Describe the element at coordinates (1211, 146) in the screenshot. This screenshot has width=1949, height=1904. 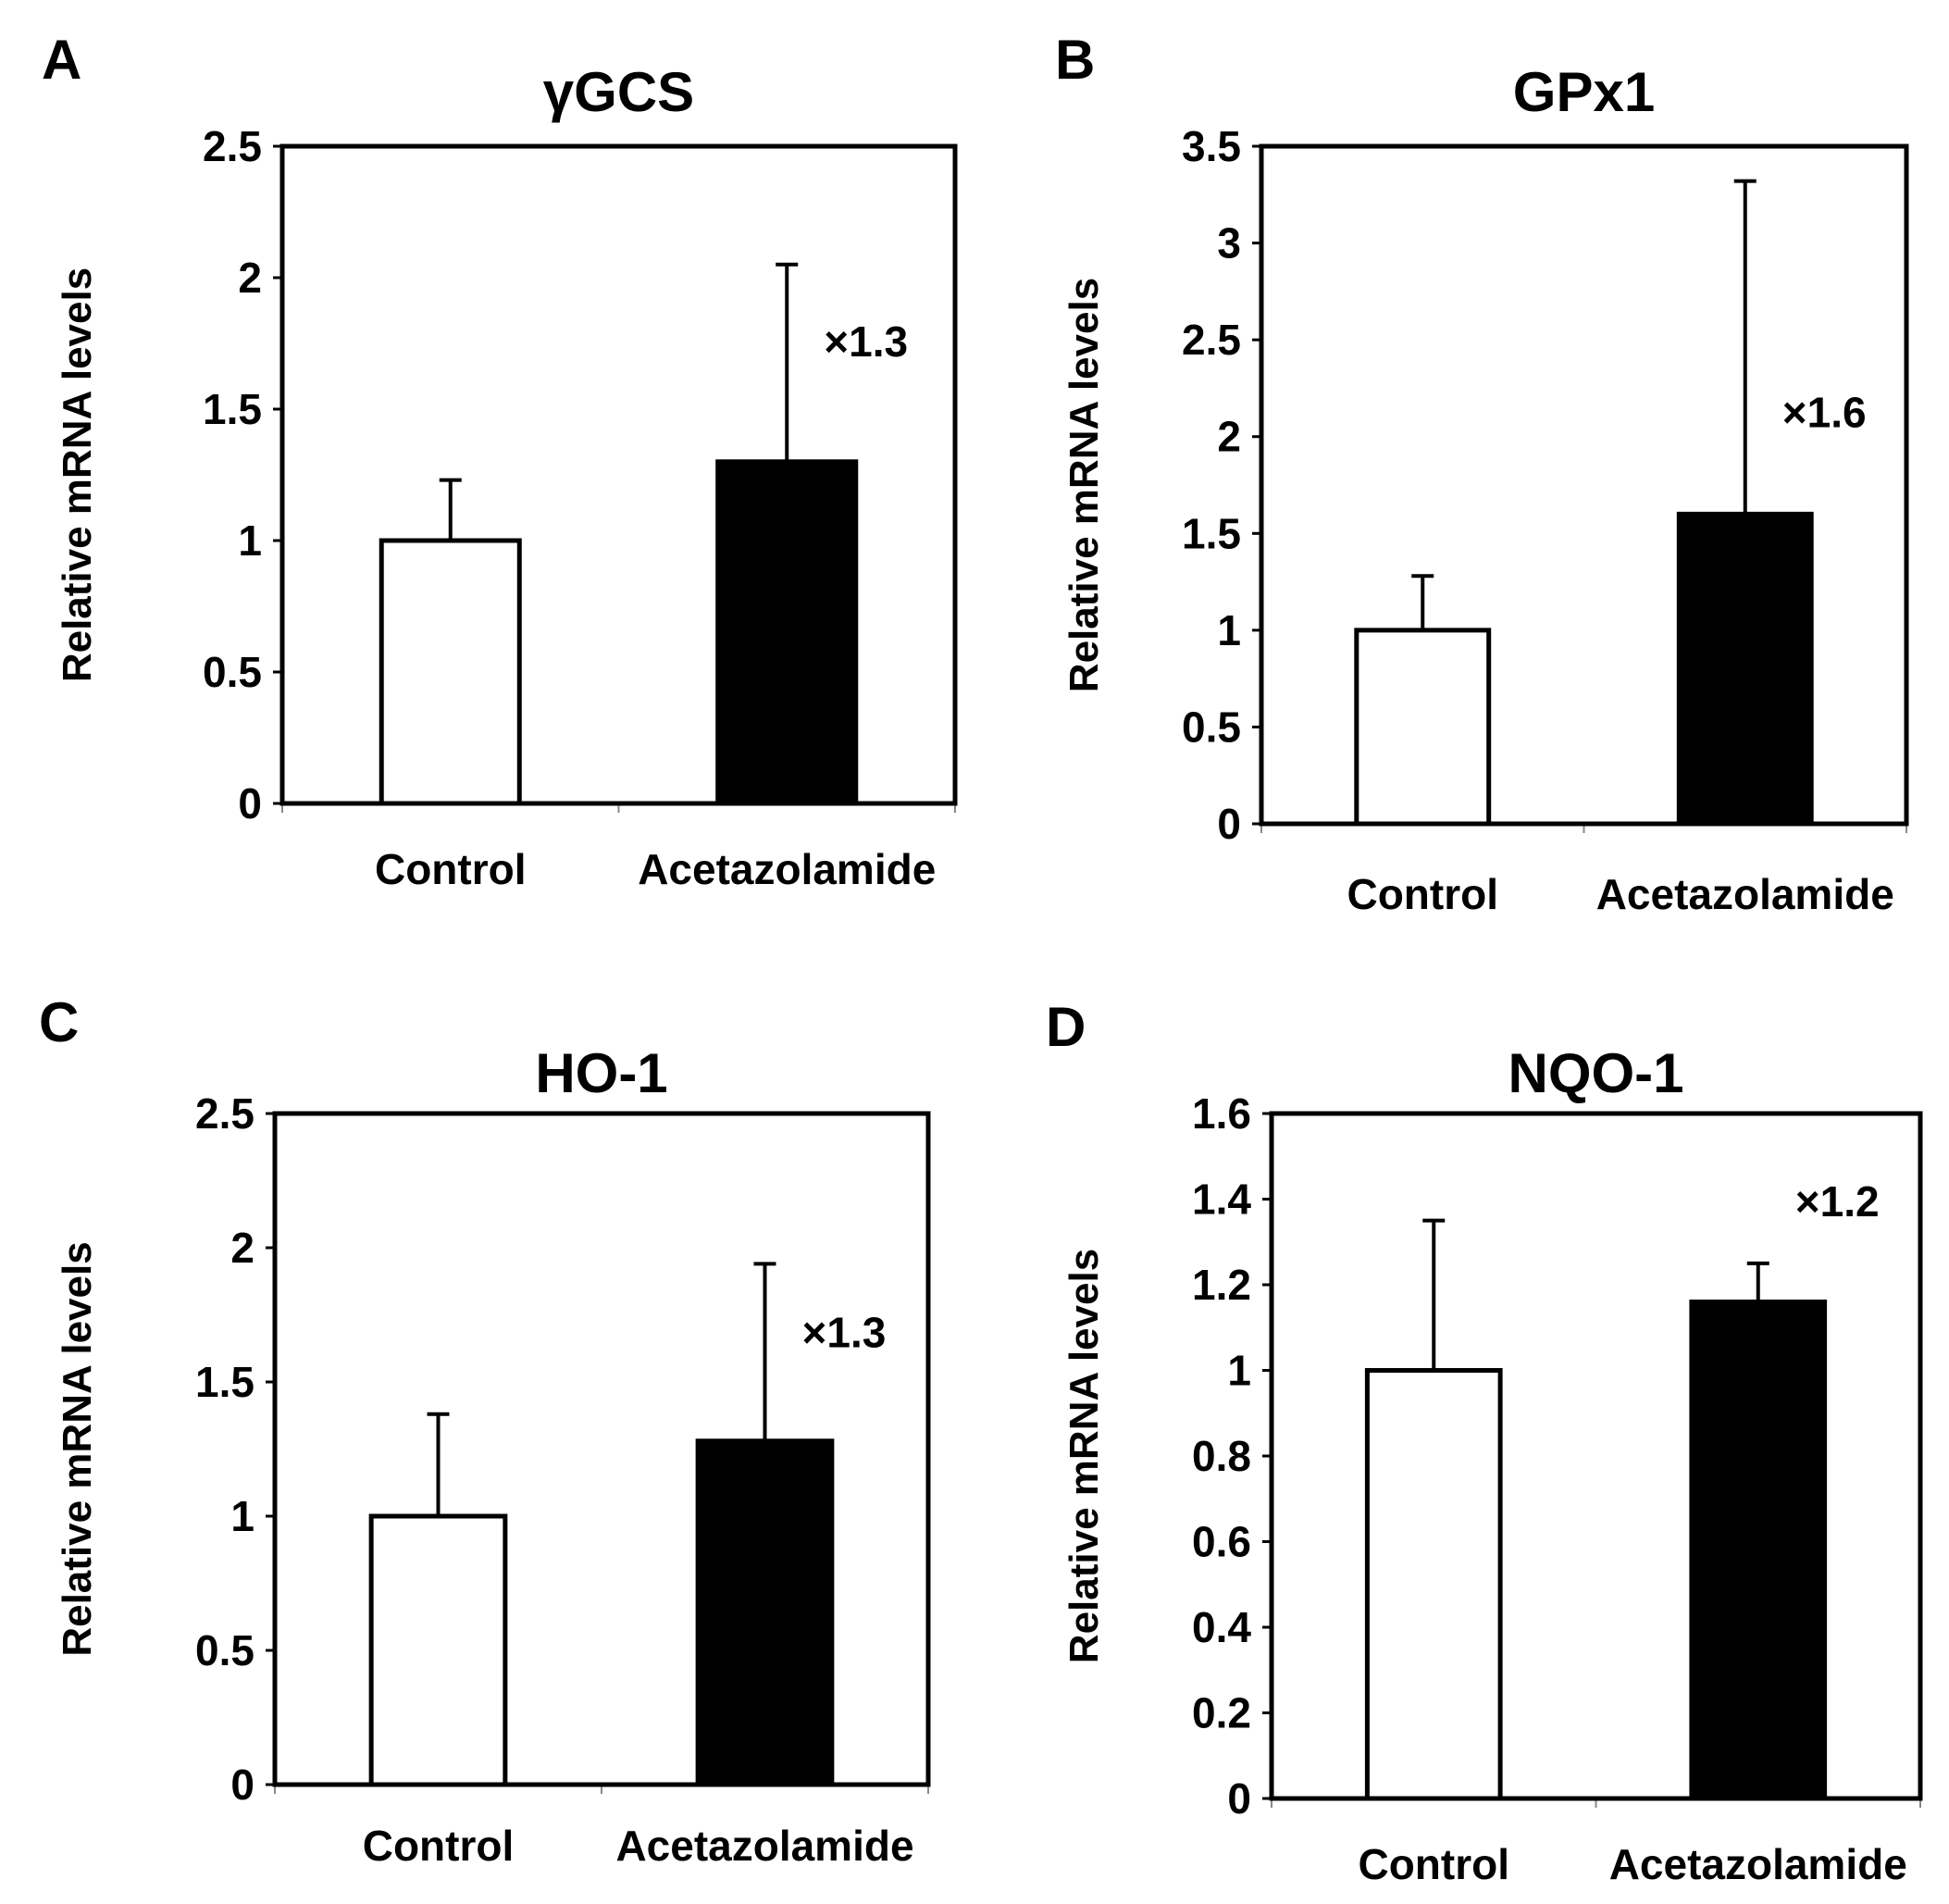
I see `y-tick-label: 3.5` at that location.